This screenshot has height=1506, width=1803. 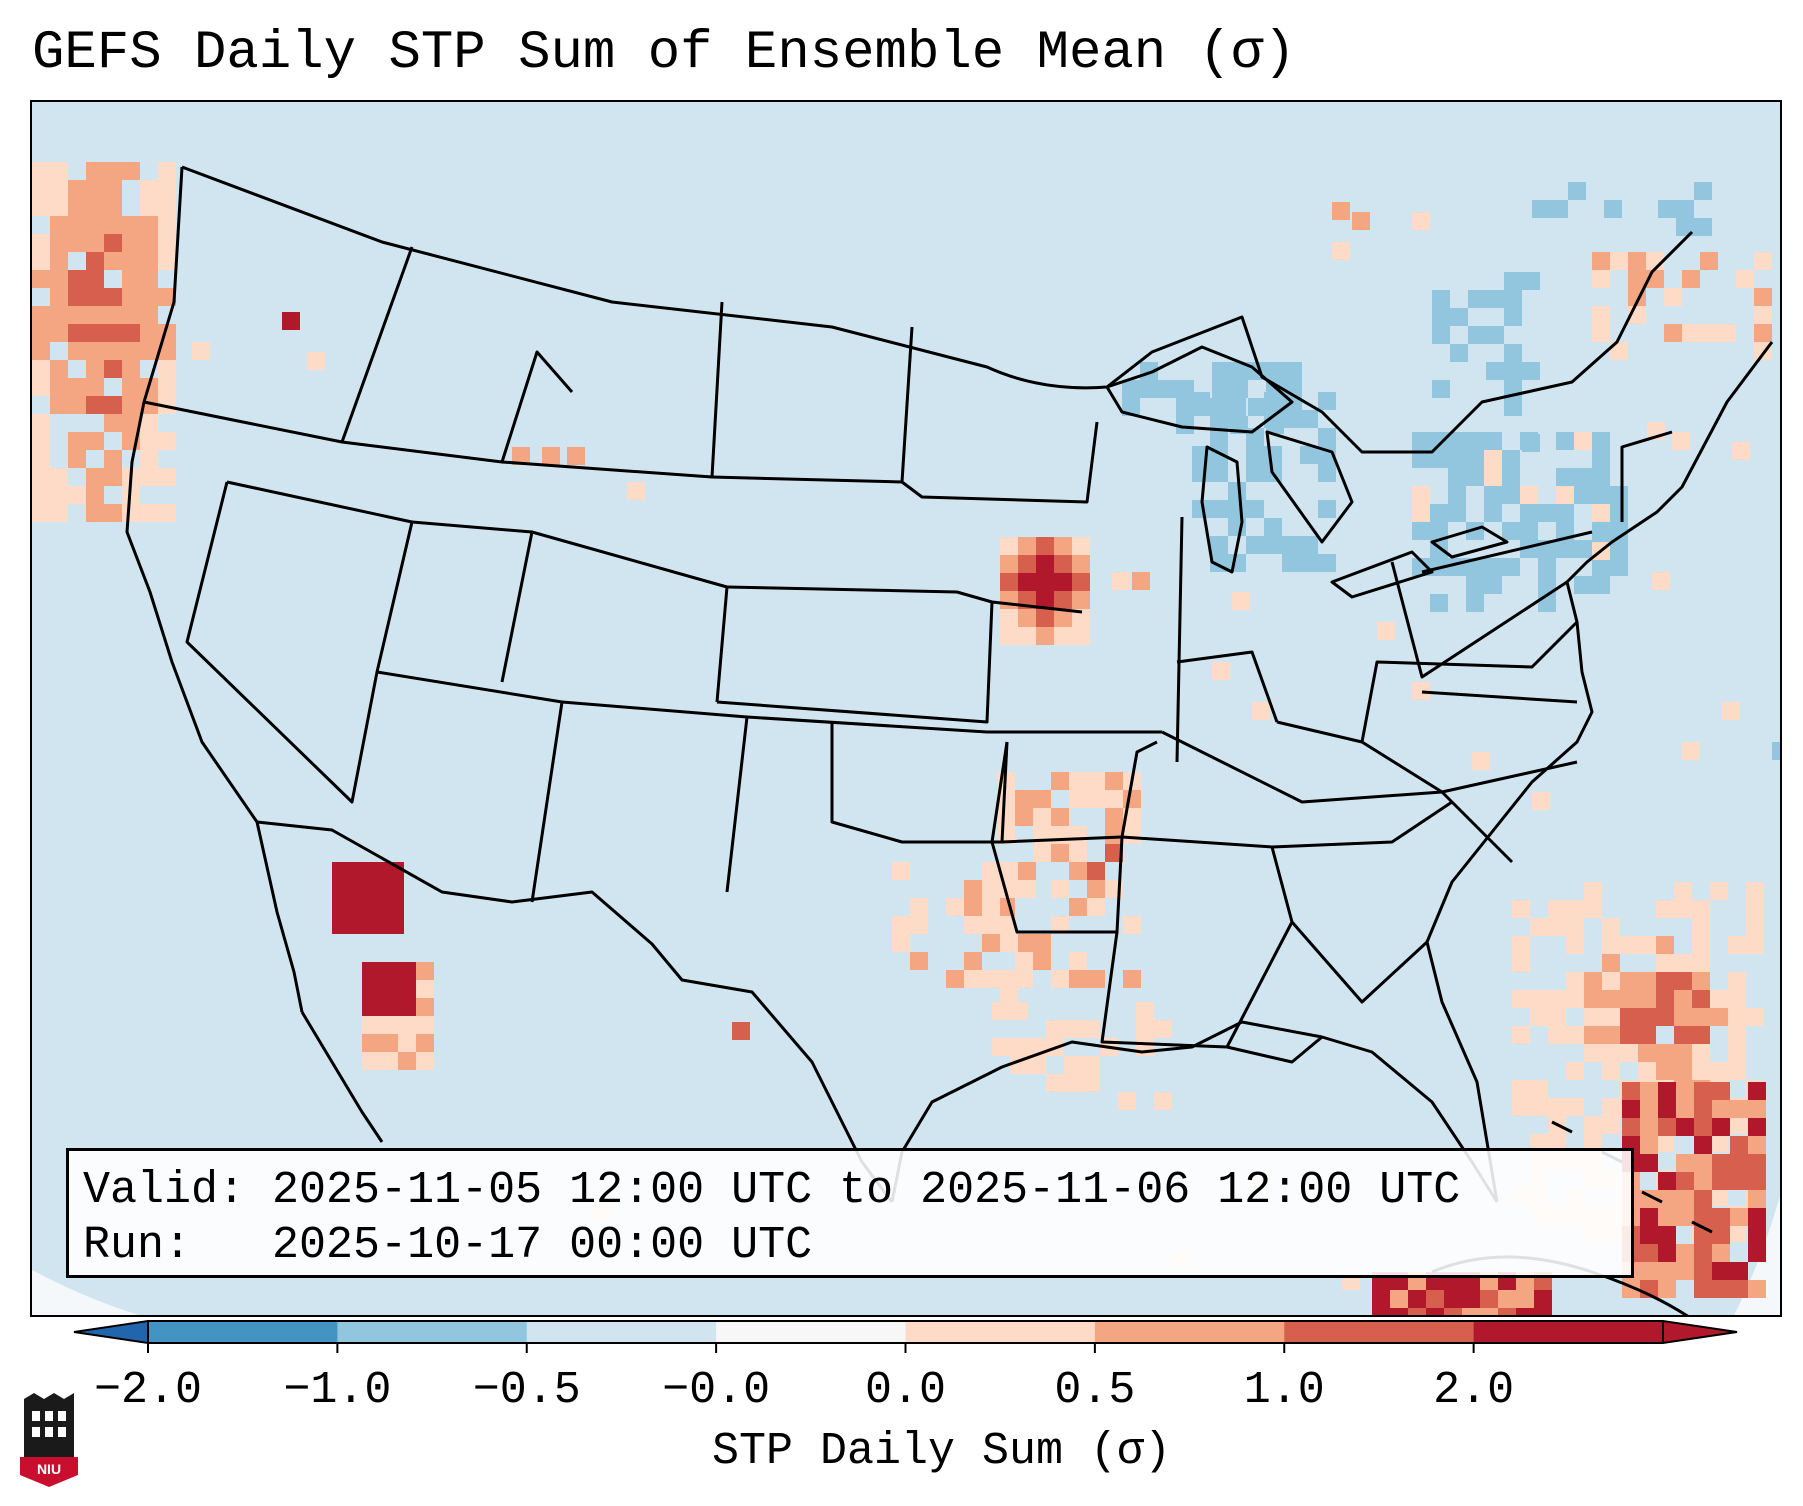 I want to click on lake-erie, so click(x=1382, y=574).